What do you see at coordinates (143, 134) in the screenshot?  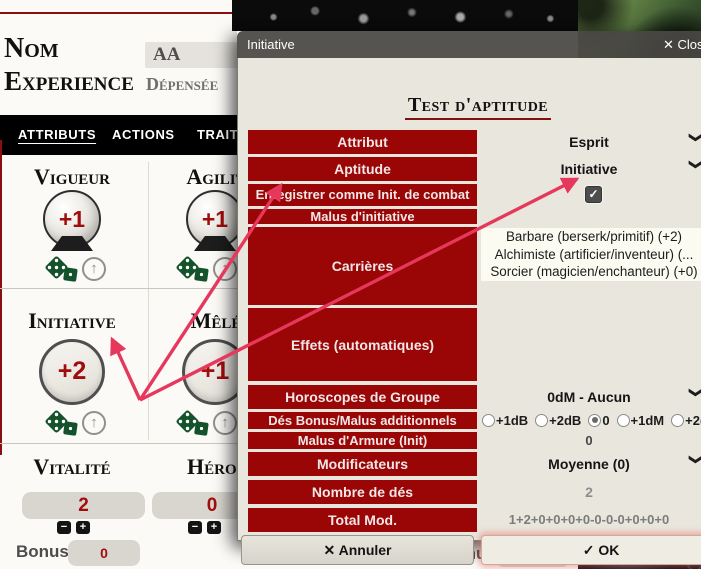 I see `tab-actions: Actions` at bounding box center [143, 134].